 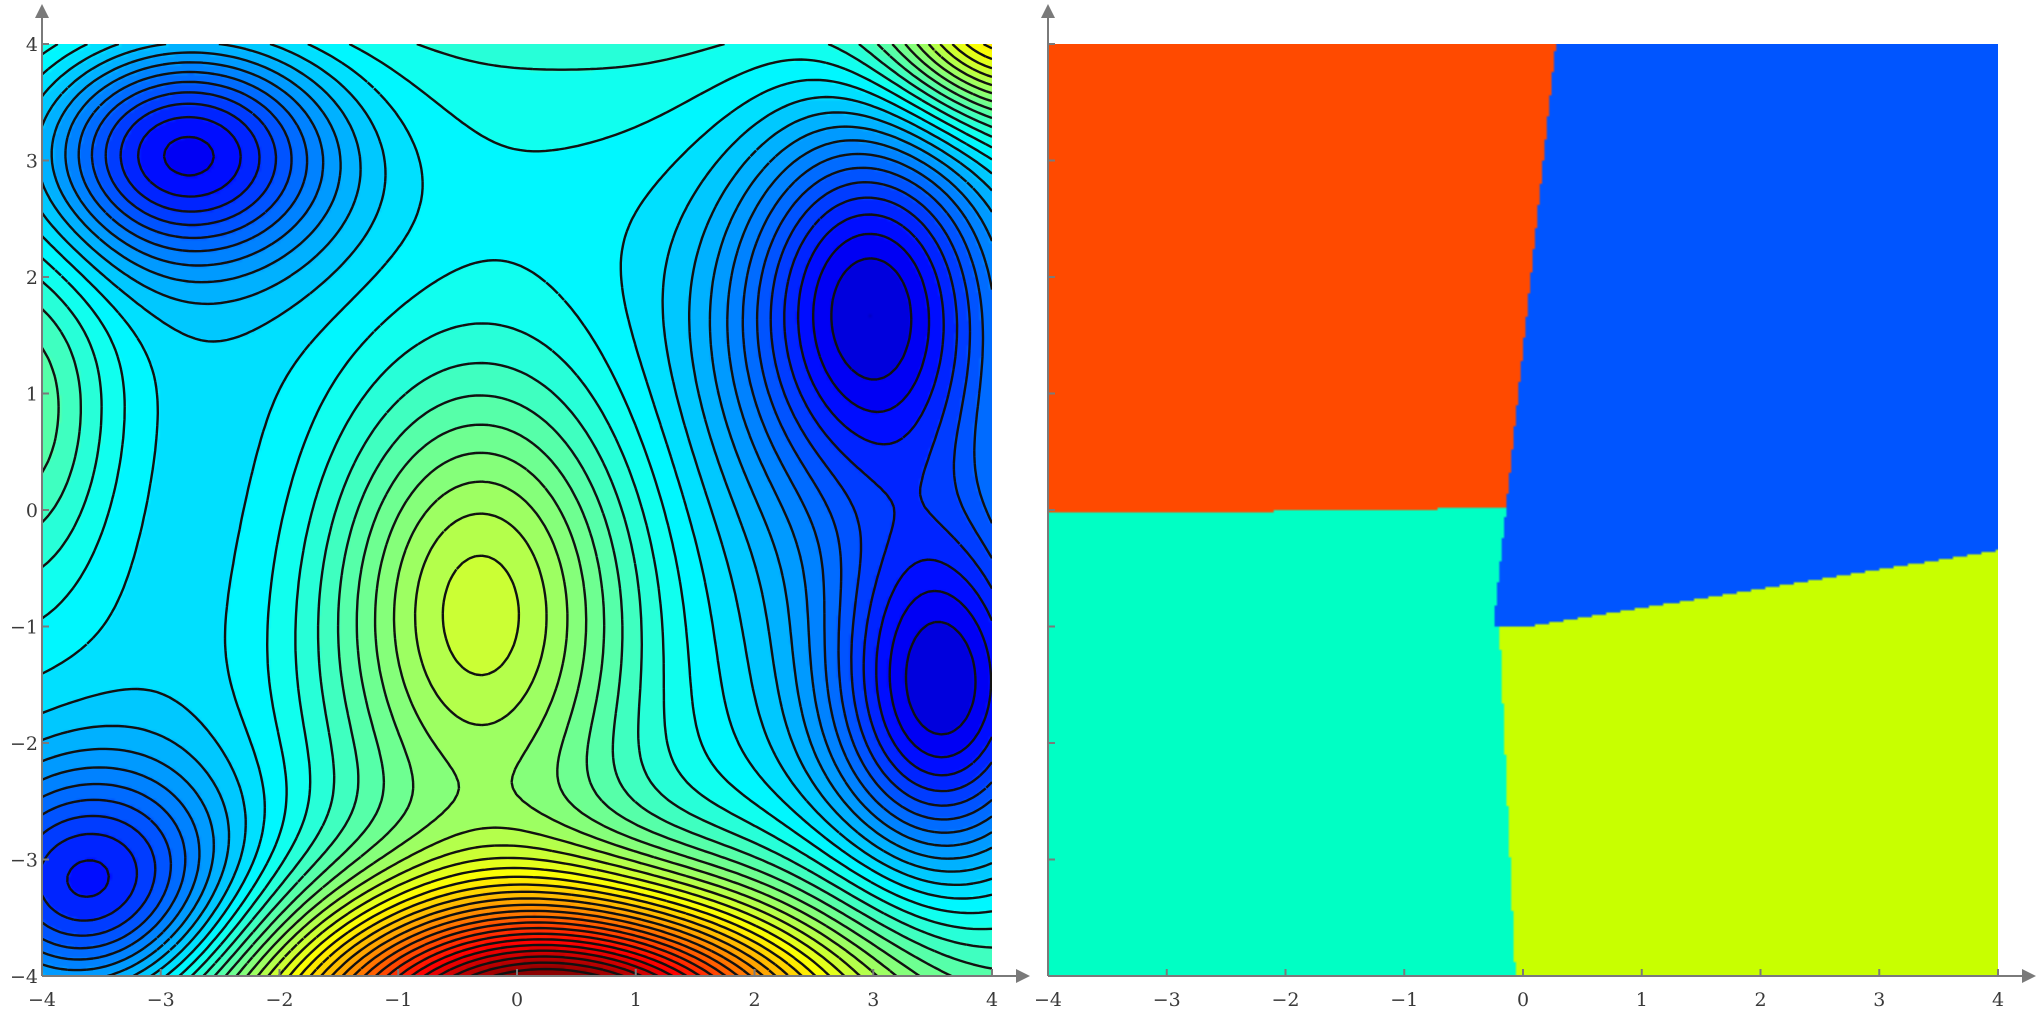 What do you see at coordinates (161, 1000) in the screenshot?
I see `left-x-tick-label: −3` at bounding box center [161, 1000].